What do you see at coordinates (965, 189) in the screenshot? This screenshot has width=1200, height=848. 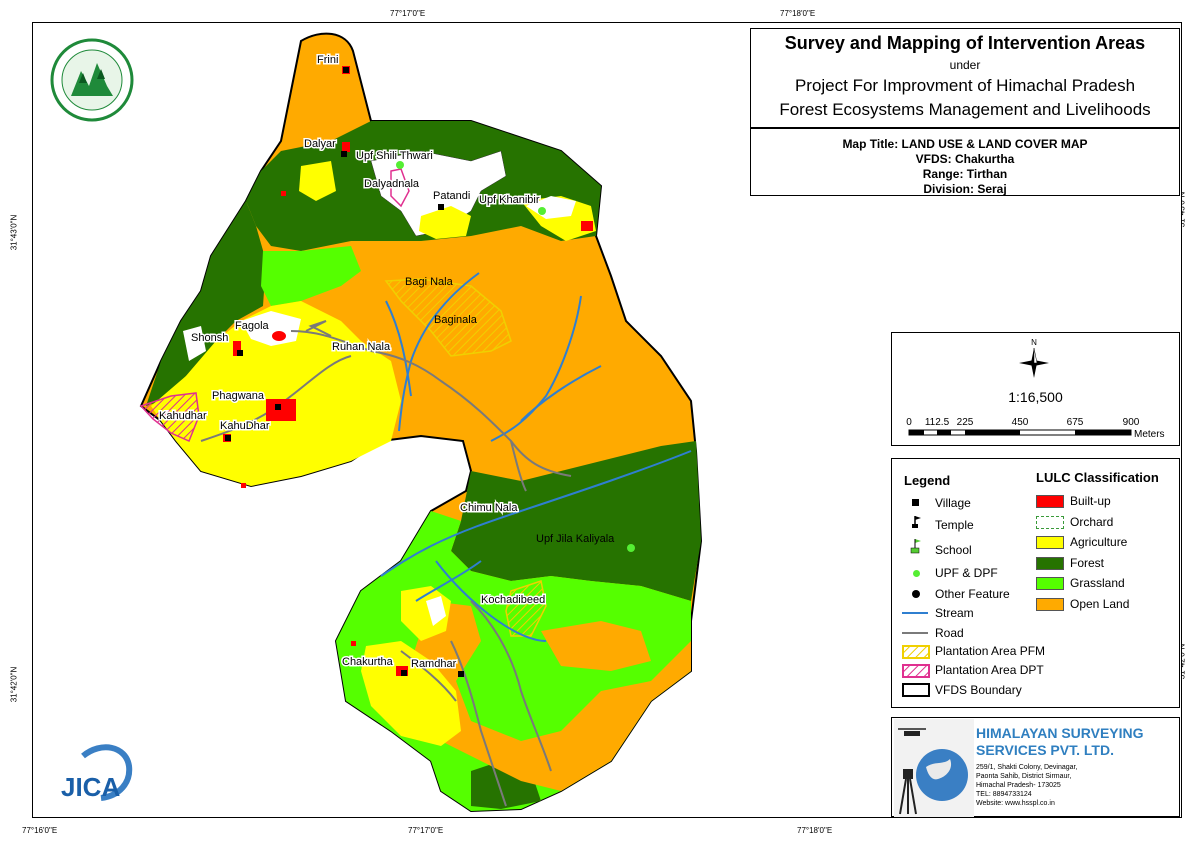 I see `division-name: Division: Seraj` at bounding box center [965, 189].